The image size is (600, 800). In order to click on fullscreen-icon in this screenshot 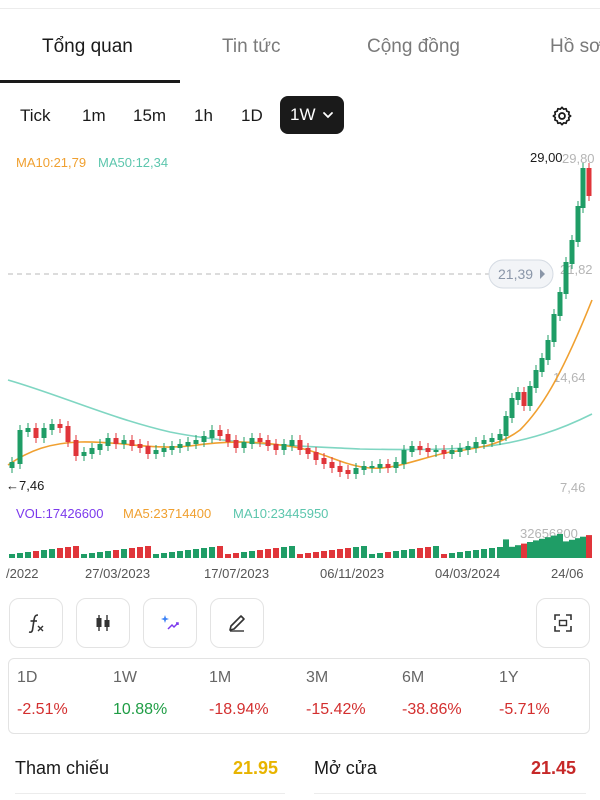, I will do `click(563, 623)`.